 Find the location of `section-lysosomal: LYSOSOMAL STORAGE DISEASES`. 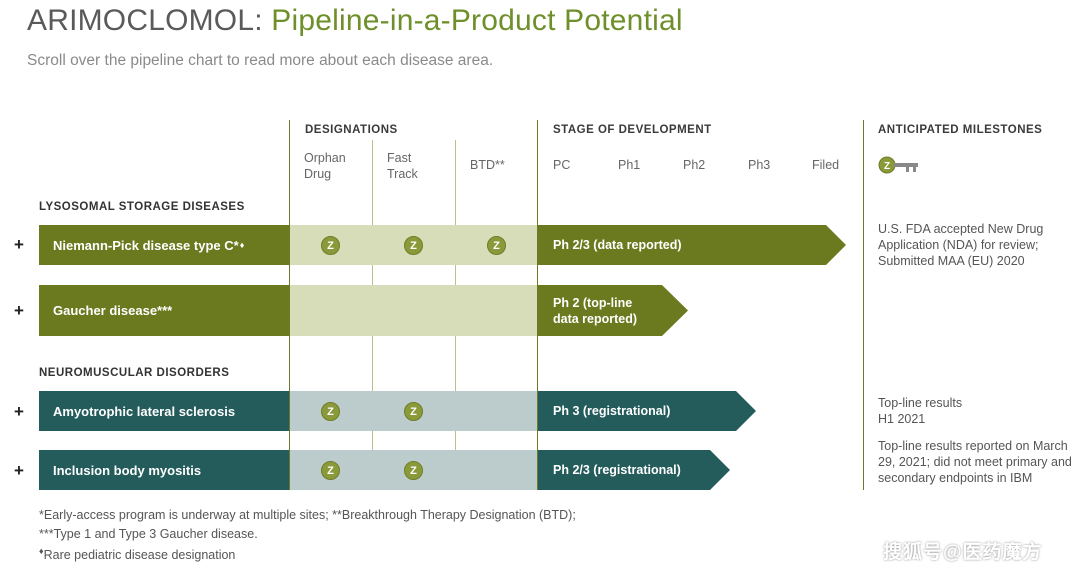

section-lysosomal: LYSOSOMAL STORAGE DISEASES is located at coordinates (142, 207).